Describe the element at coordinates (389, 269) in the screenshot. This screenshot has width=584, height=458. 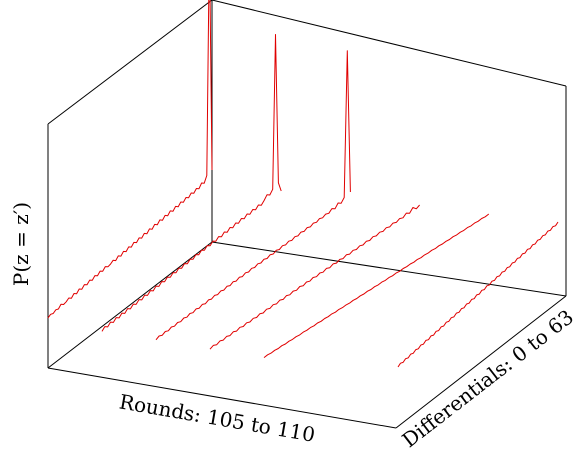
I see `floor-back-edge` at that location.